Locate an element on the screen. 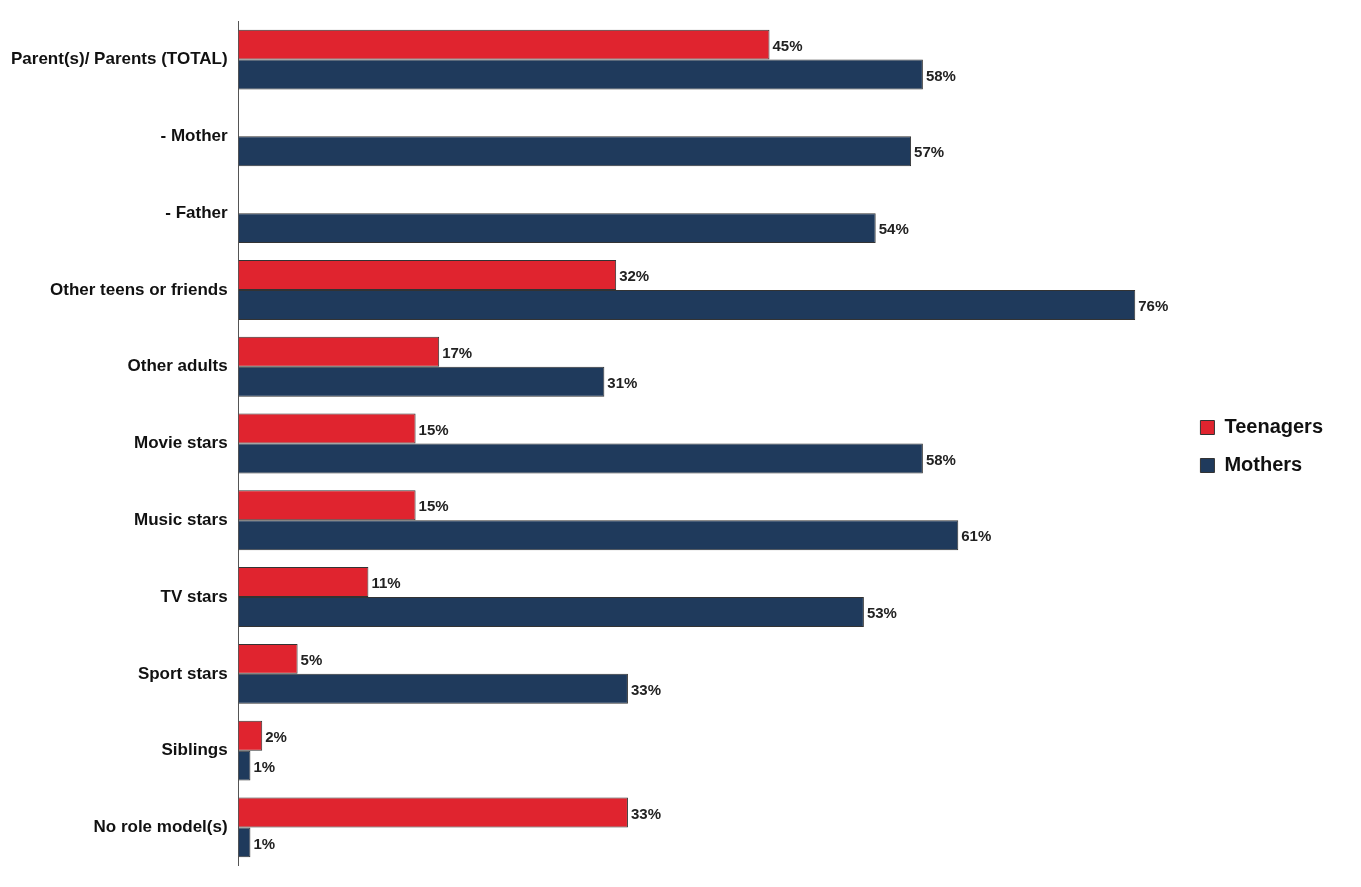 Image resolution: width=1361 pixels, height=887 pixels. data-label: 53% is located at coordinates (881, 613).